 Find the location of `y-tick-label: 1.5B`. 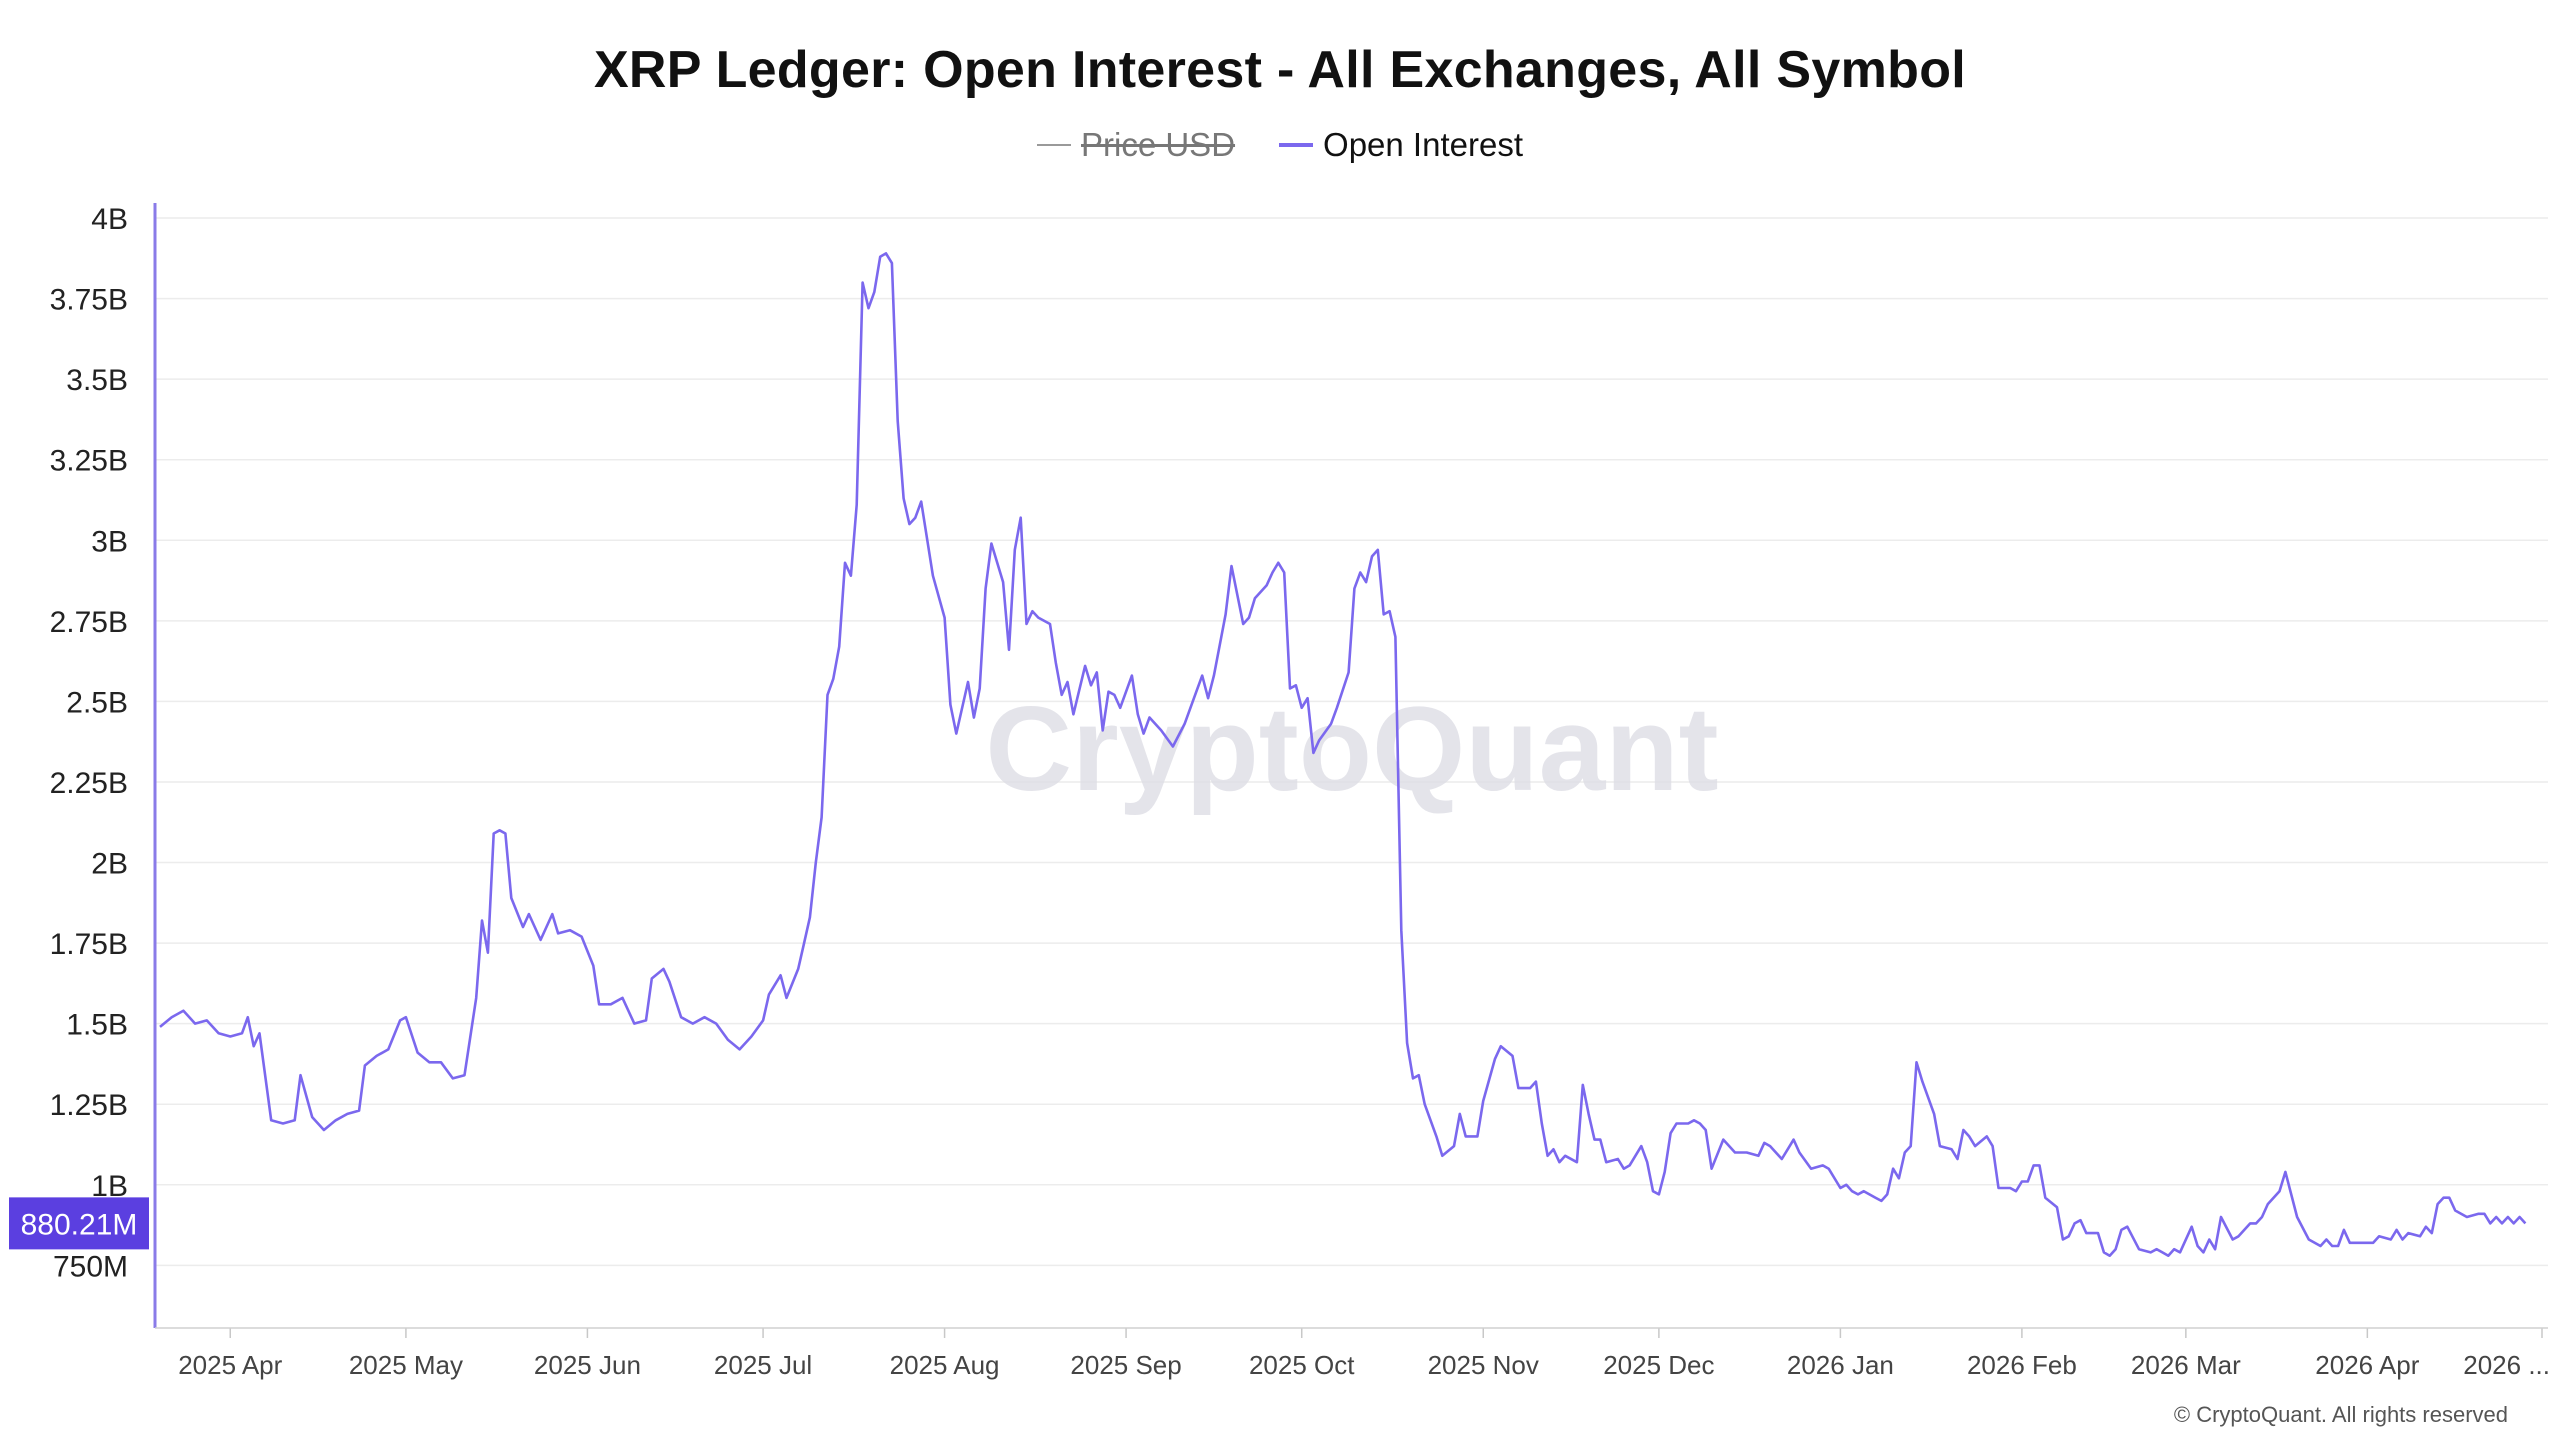

y-tick-label: 1.5B is located at coordinates (97, 1025).